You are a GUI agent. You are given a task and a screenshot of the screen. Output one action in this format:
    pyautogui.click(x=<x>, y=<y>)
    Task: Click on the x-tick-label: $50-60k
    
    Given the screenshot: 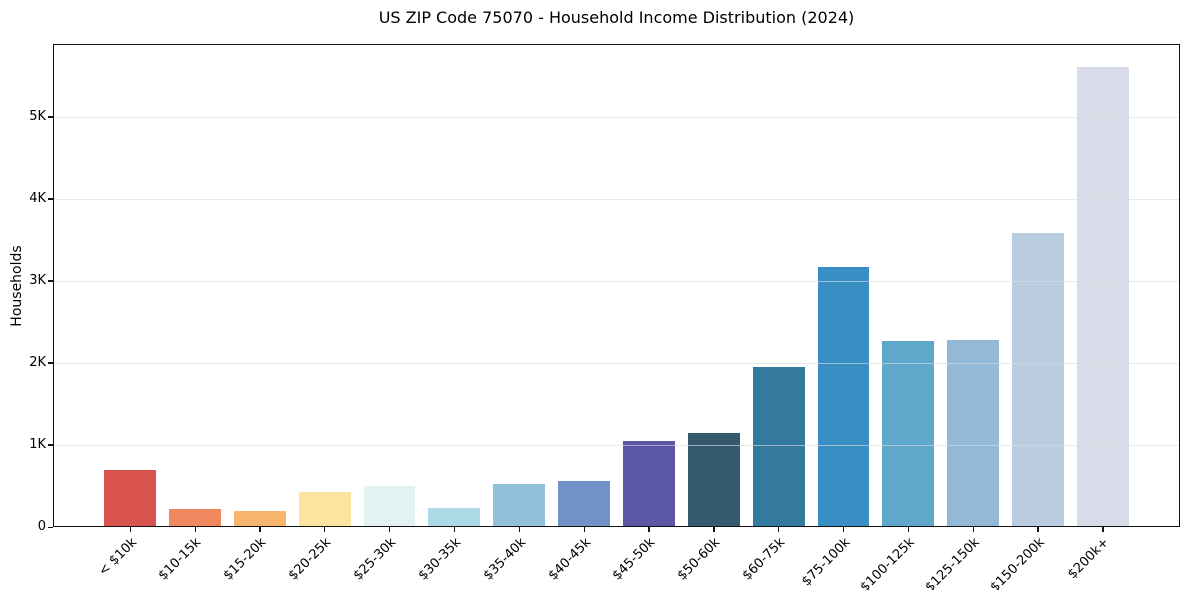 What is the action you would take?
    pyautogui.click(x=699, y=559)
    